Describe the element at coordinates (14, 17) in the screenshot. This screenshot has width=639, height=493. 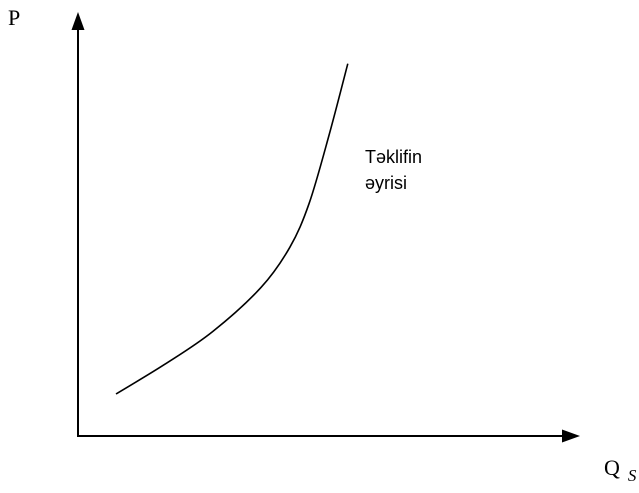
I see `y-axis-label: P` at that location.